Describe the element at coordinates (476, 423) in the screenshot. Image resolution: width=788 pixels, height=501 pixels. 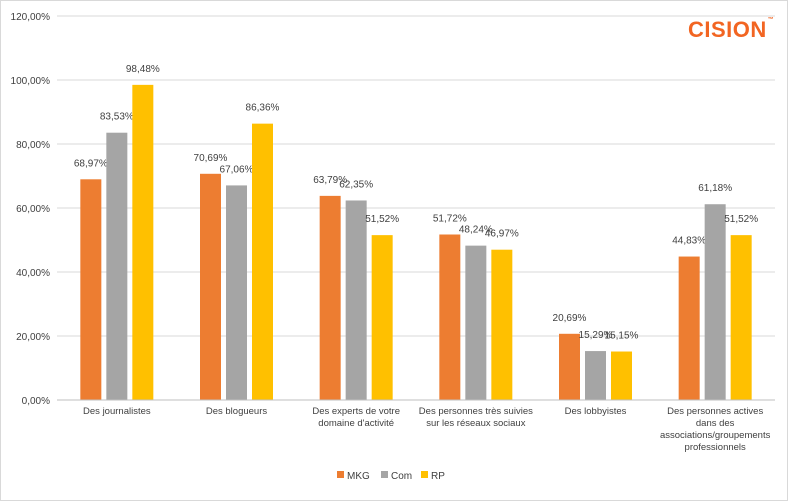
I see `x-category-label: sur les réseaux sociaux` at that location.